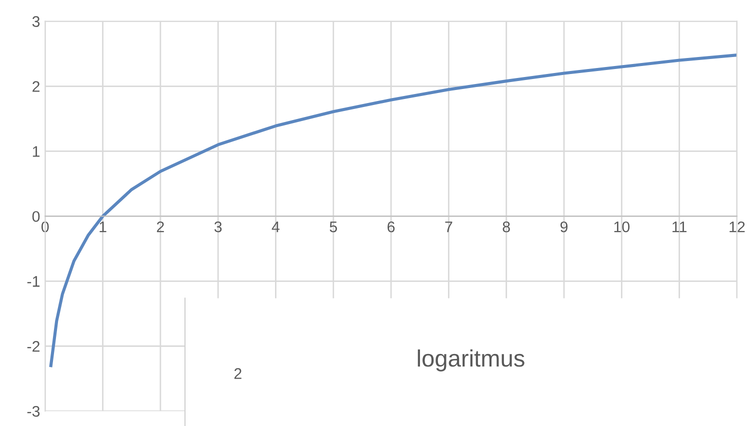  Describe the element at coordinates (471, 360) in the screenshot. I see `text: logaritmus` at that location.